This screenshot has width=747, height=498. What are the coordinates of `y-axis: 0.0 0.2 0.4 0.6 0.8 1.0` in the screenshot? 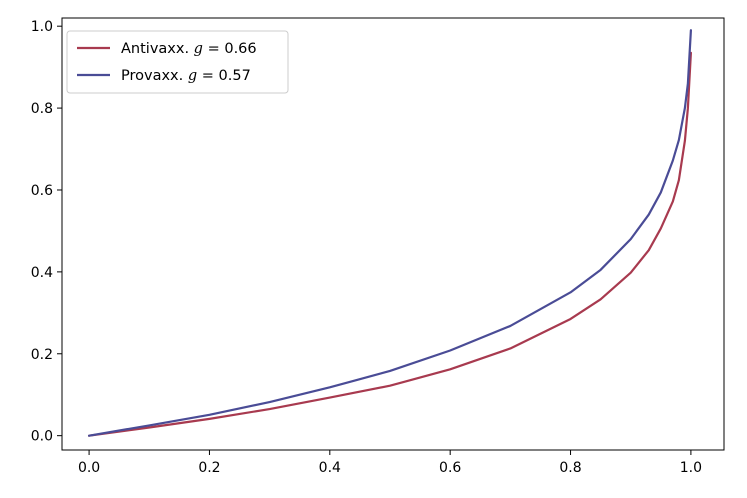 It's located at (46, 232).